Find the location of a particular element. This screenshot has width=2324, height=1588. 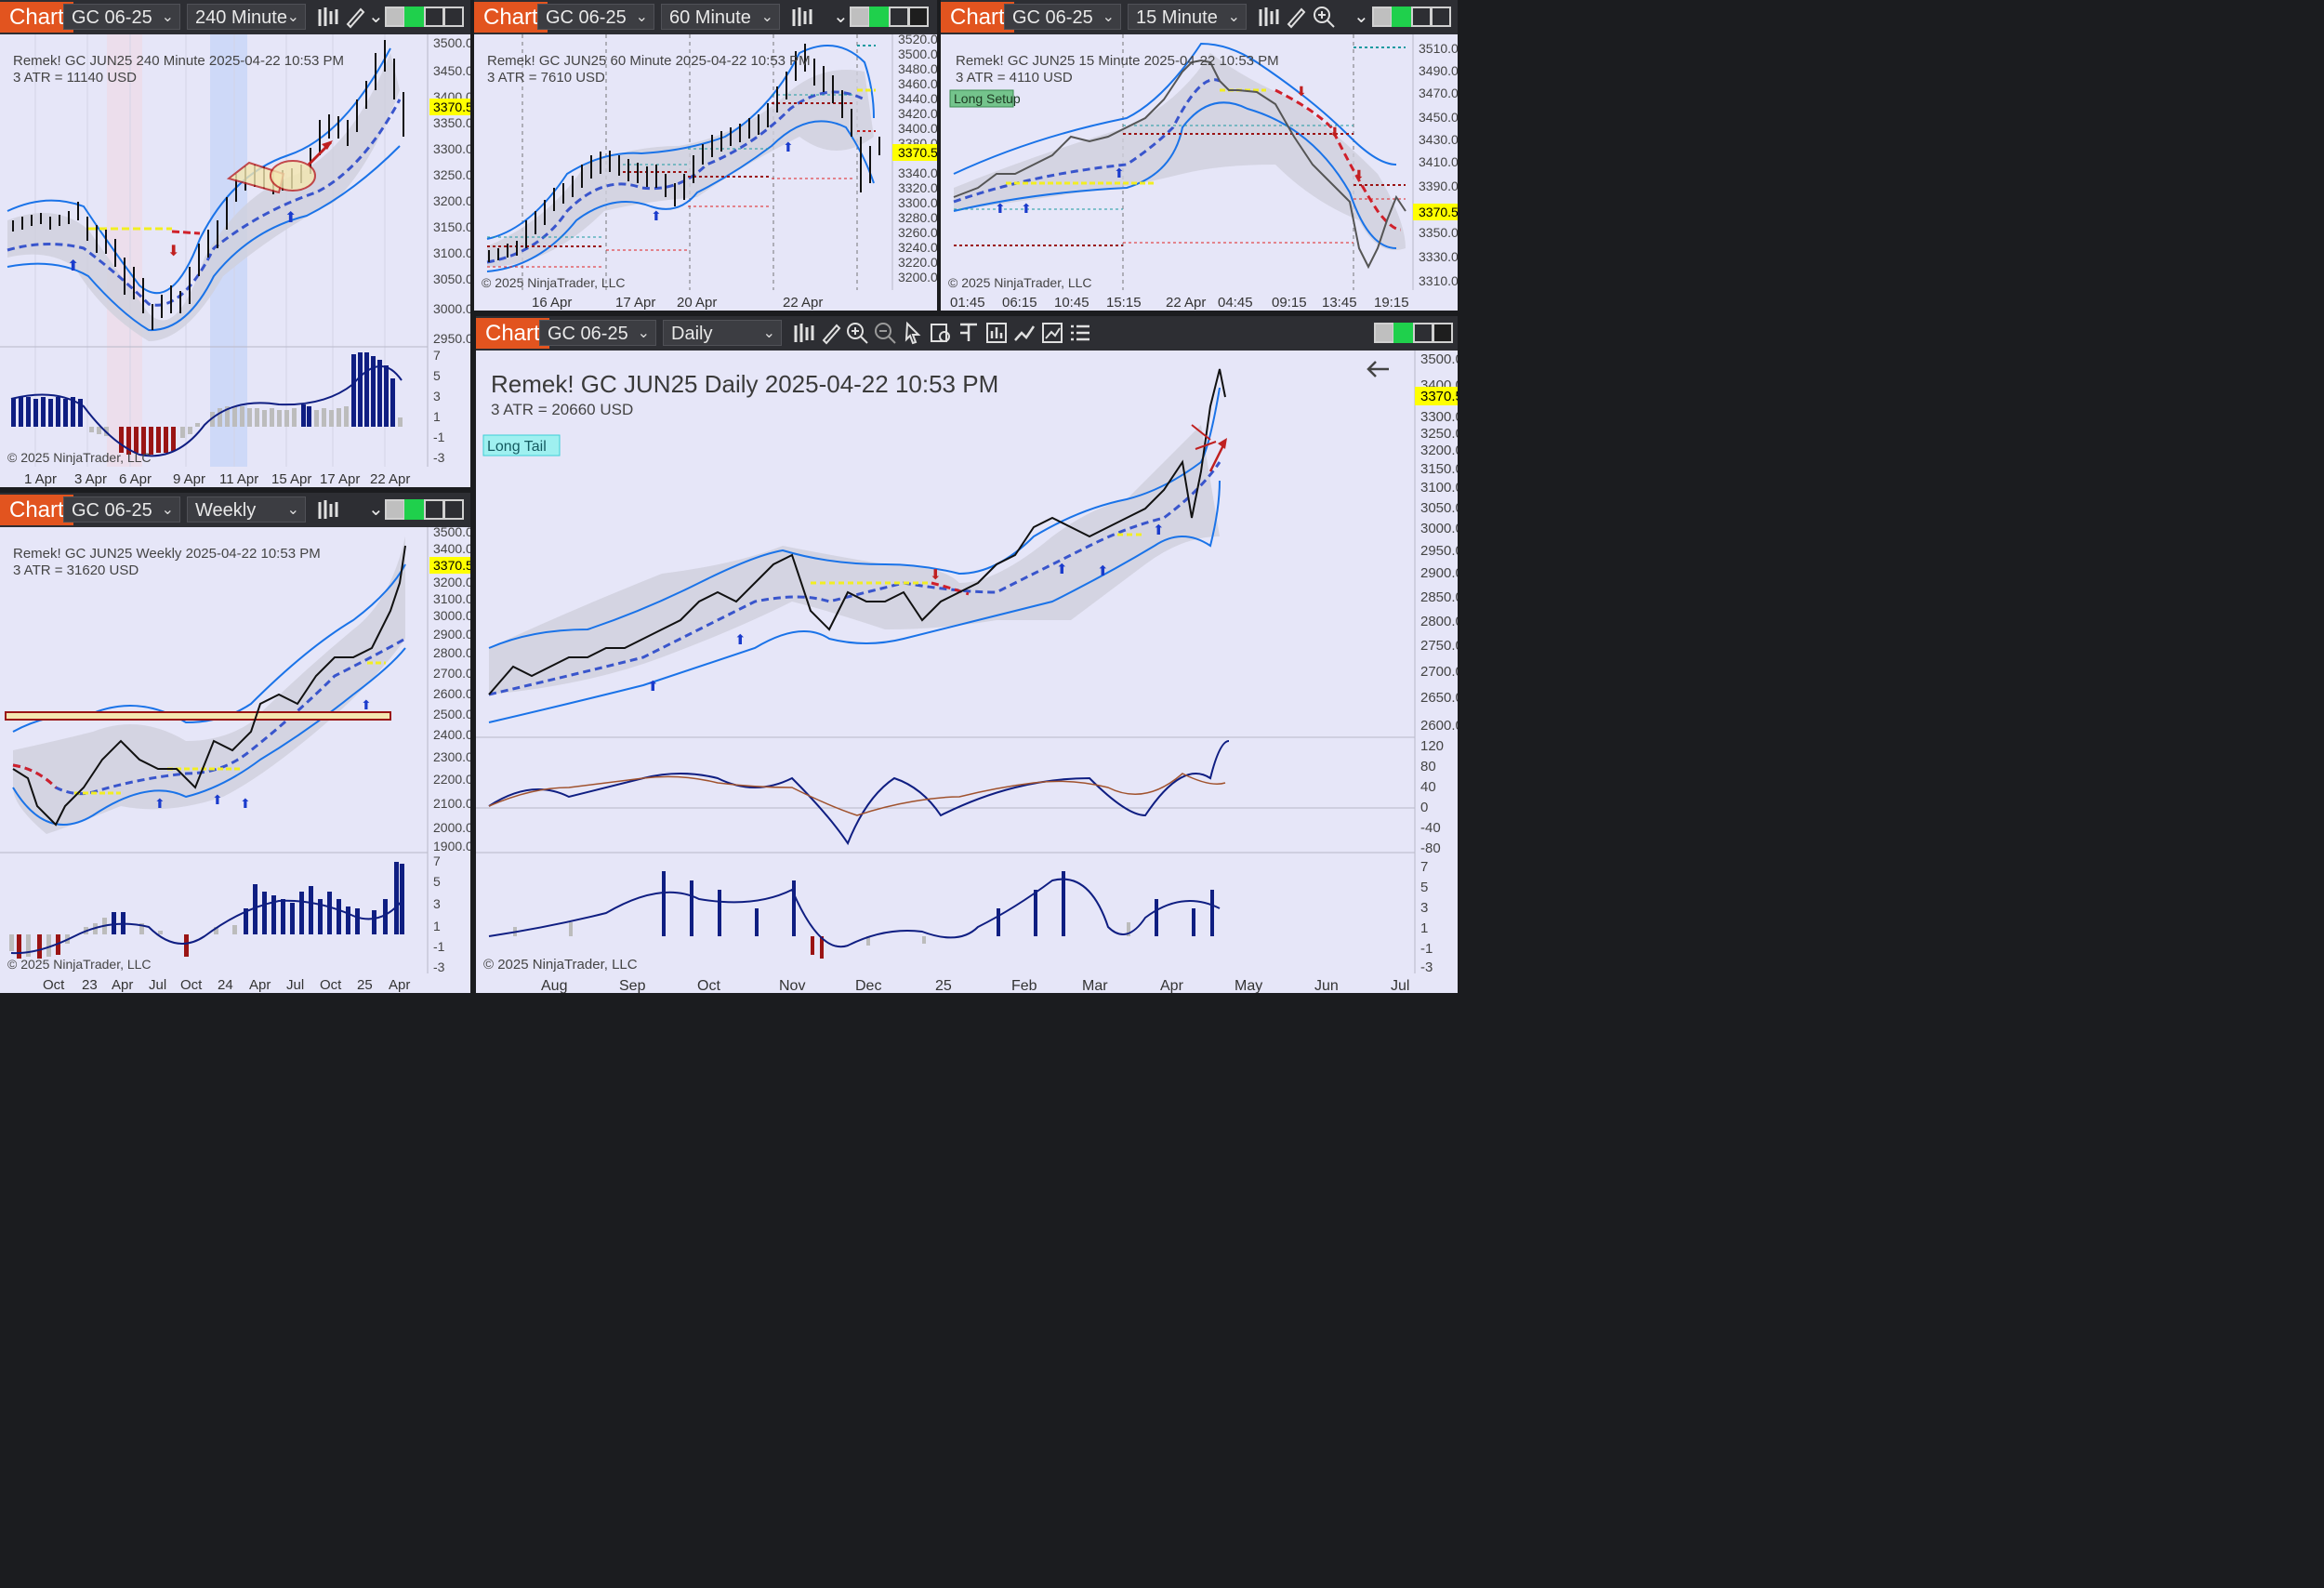

x-axis: 16 Apr 17 Apr 20 Apr 22 Apr is located at coordinates (677, 303).